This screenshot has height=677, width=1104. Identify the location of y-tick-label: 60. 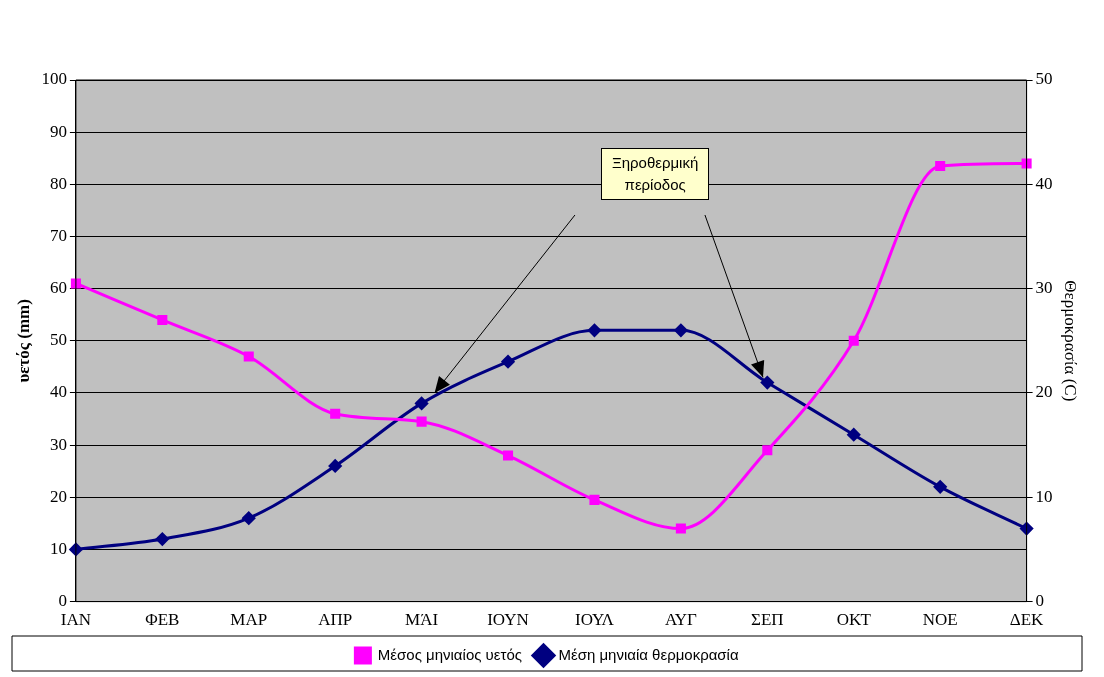
(58, 288).